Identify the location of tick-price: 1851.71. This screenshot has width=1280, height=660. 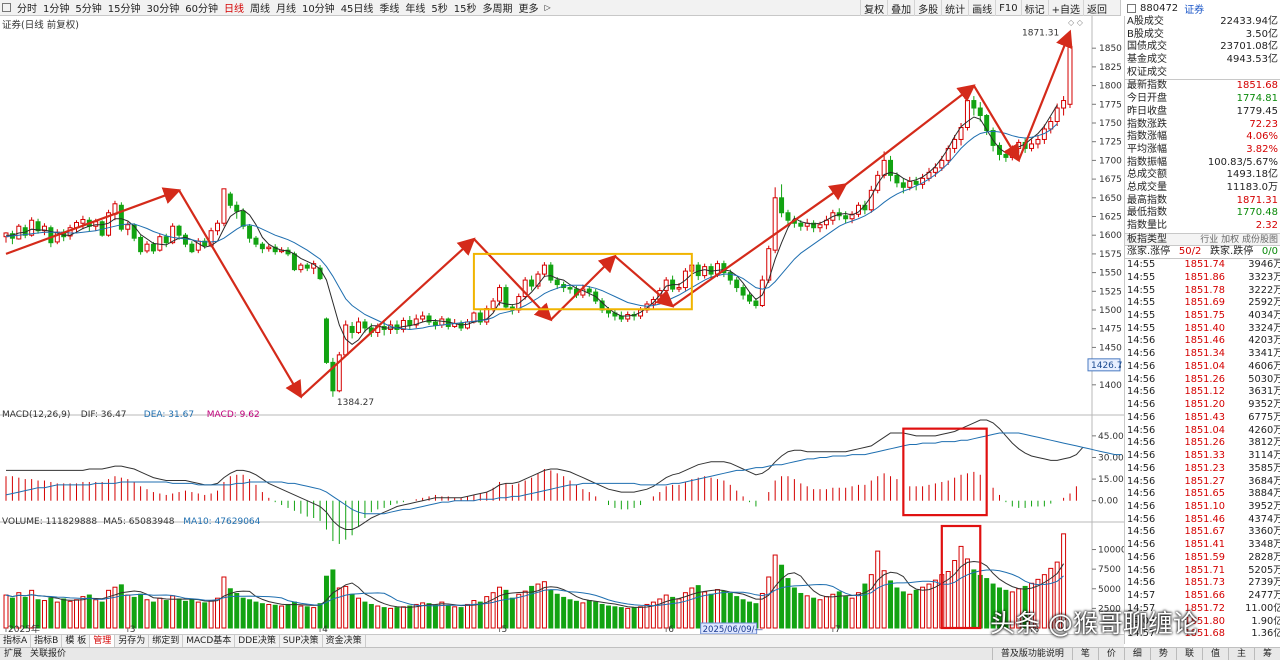
(1204, 570).